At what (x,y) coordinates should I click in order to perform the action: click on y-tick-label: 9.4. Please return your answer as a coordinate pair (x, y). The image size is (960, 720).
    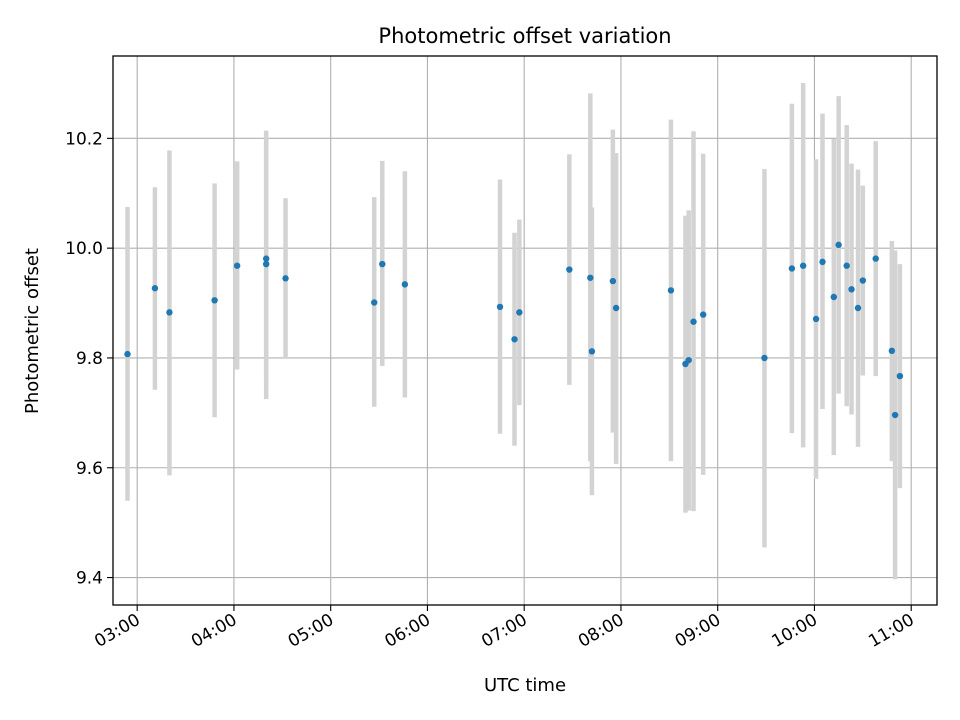
    Looking at the image, I should click on (89, 579).